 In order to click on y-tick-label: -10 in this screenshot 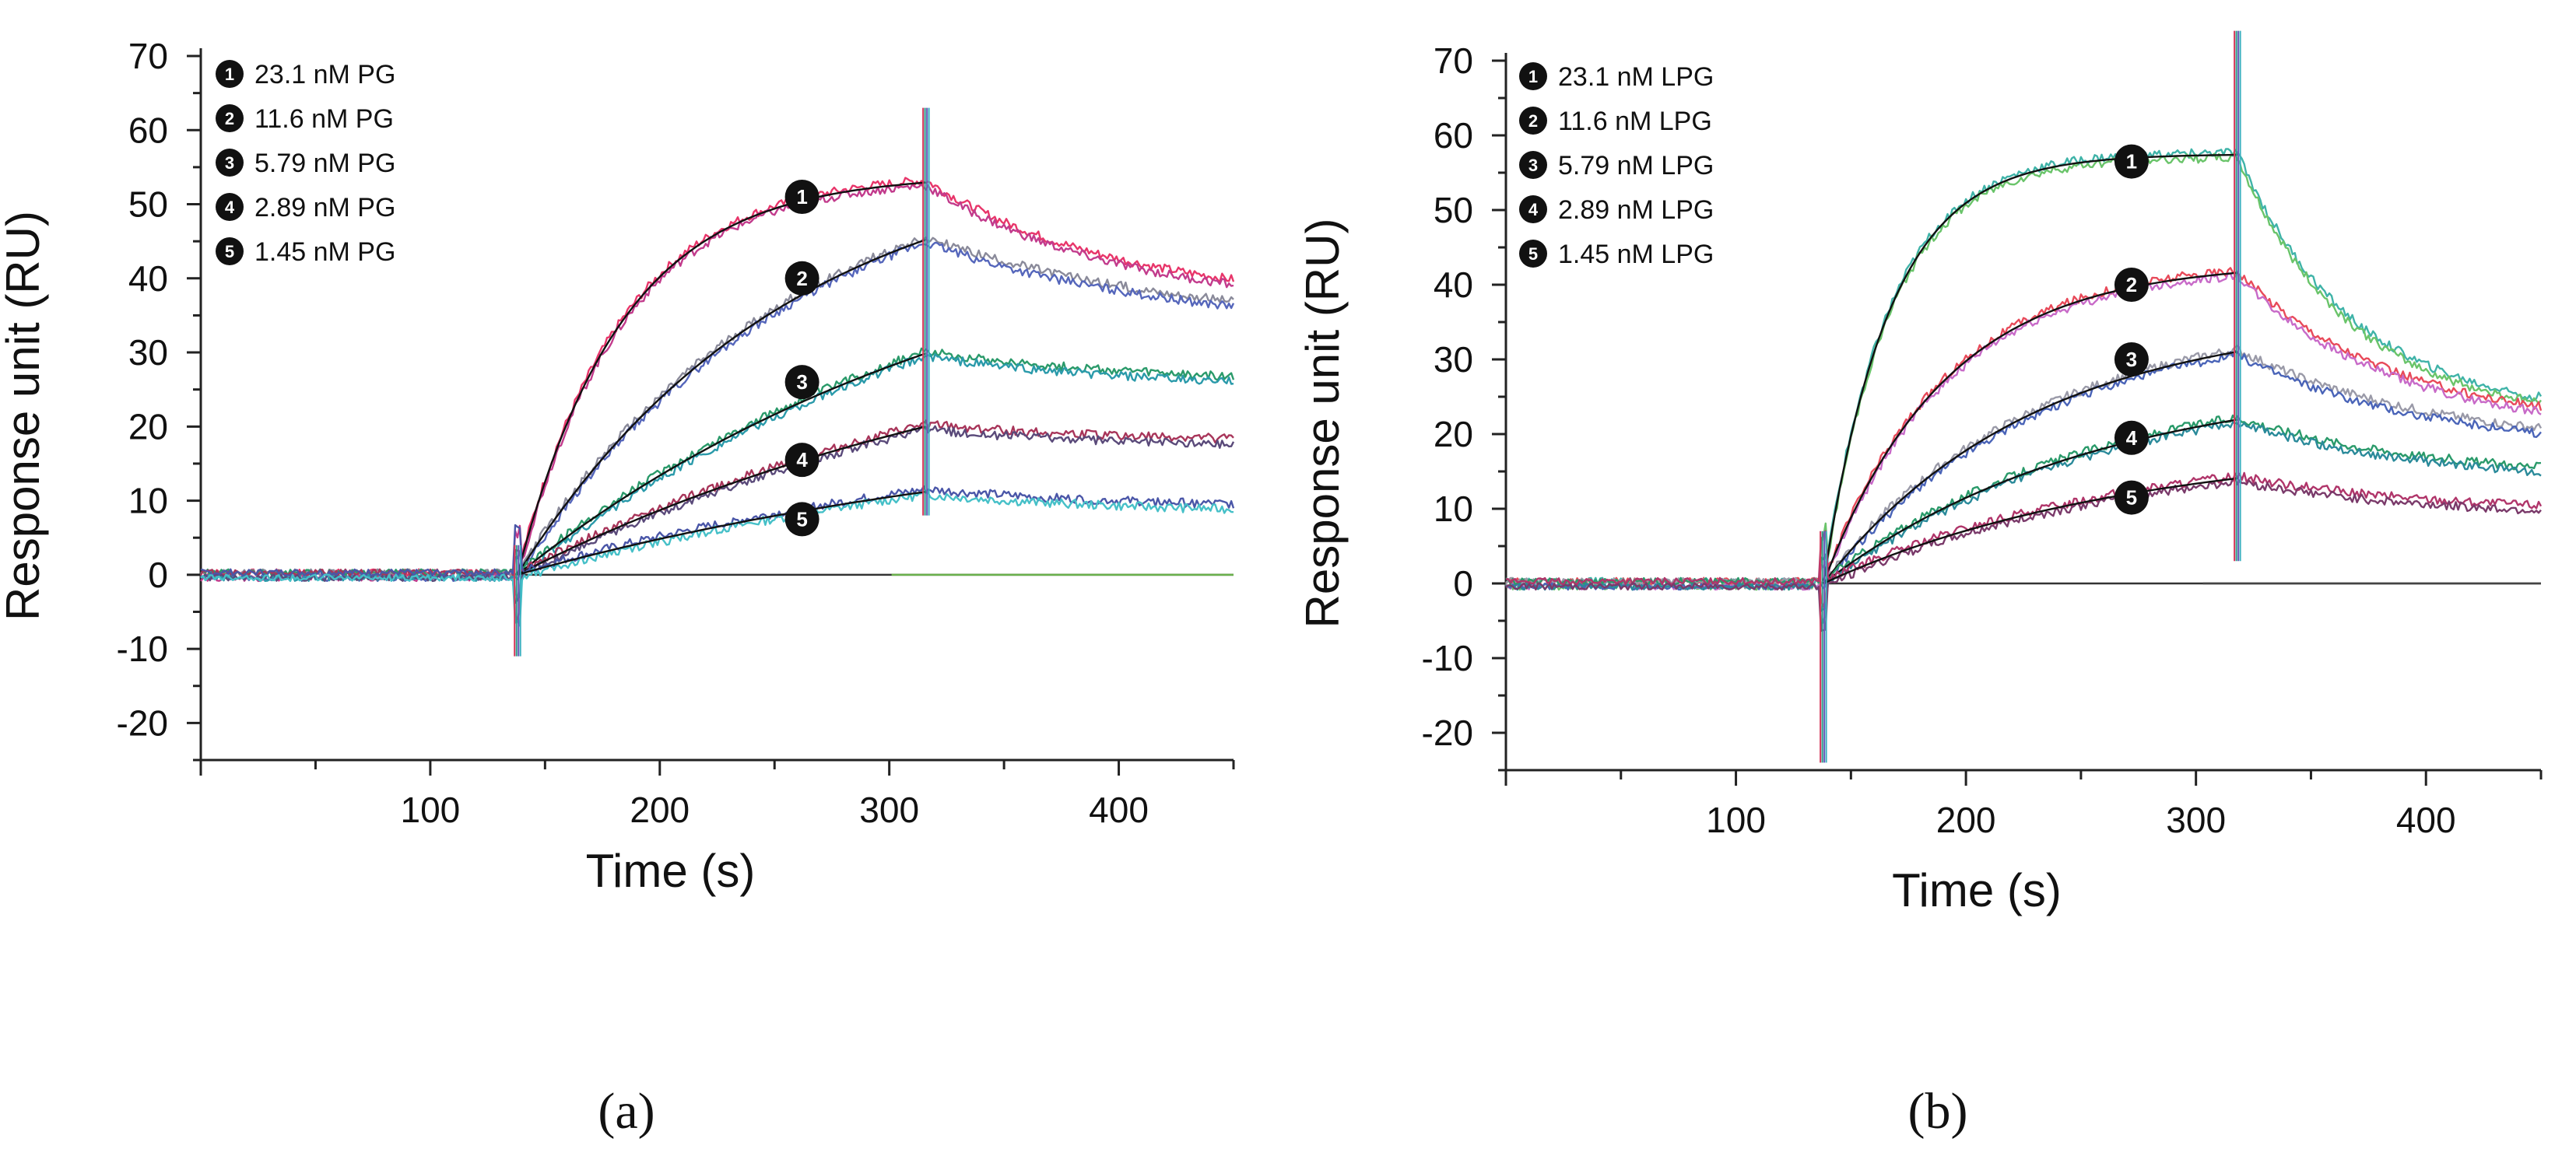, I will do `click(1448, 658)`.